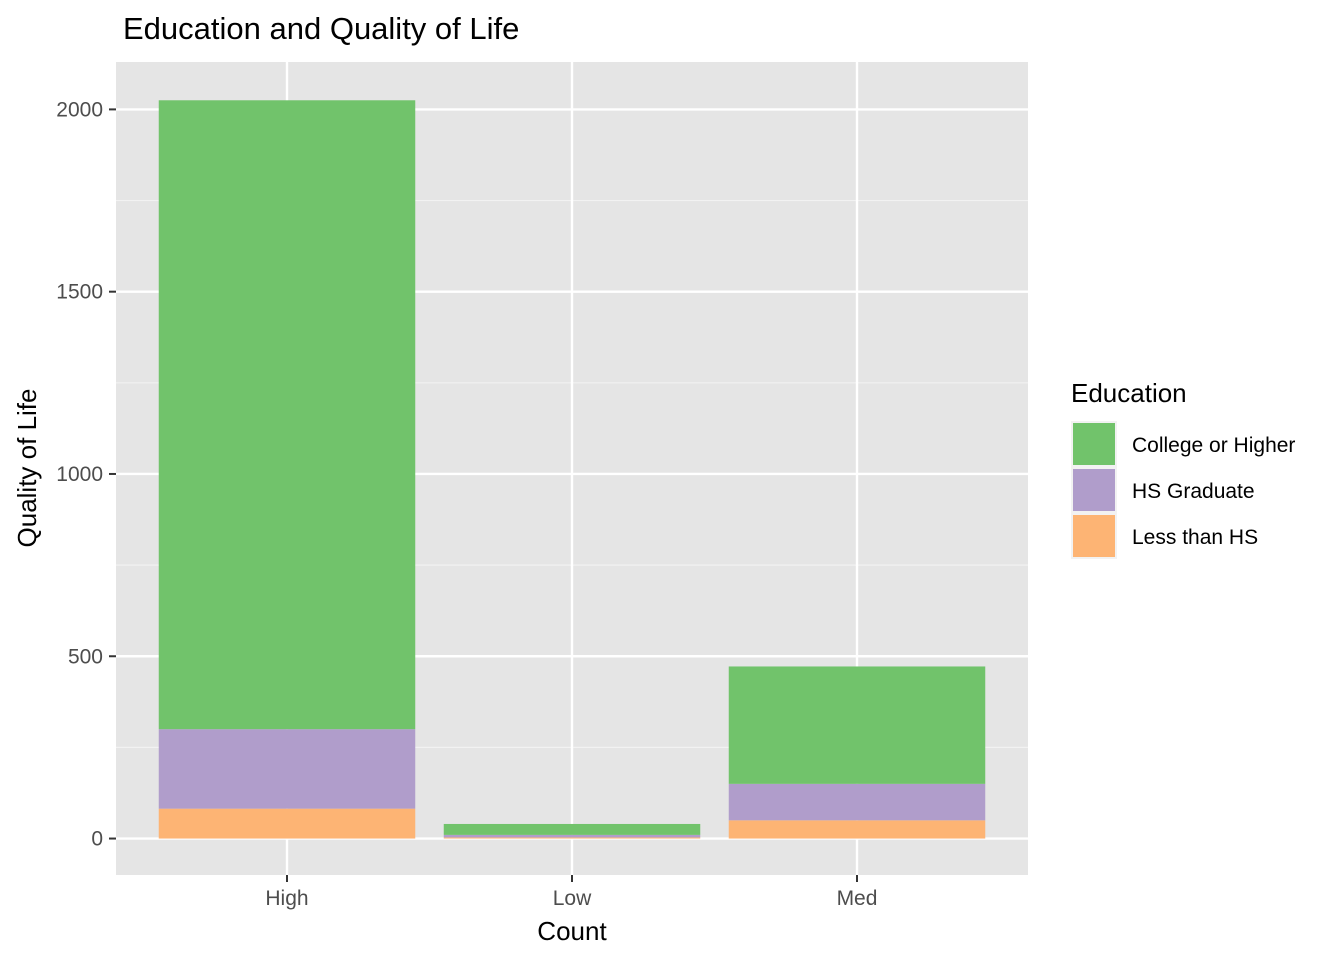  I want to click on legend-item-label: HS Graduate, so click(1193, 491).